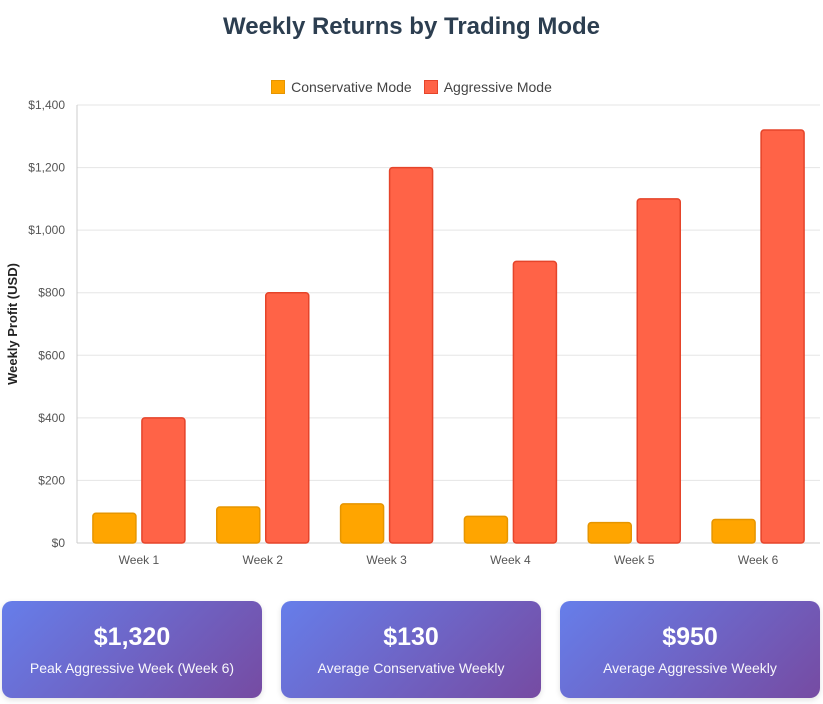  Describe the element at coordinates (46, 168) in the screenshot. I see `y-tick-label: $1,200` at that location.